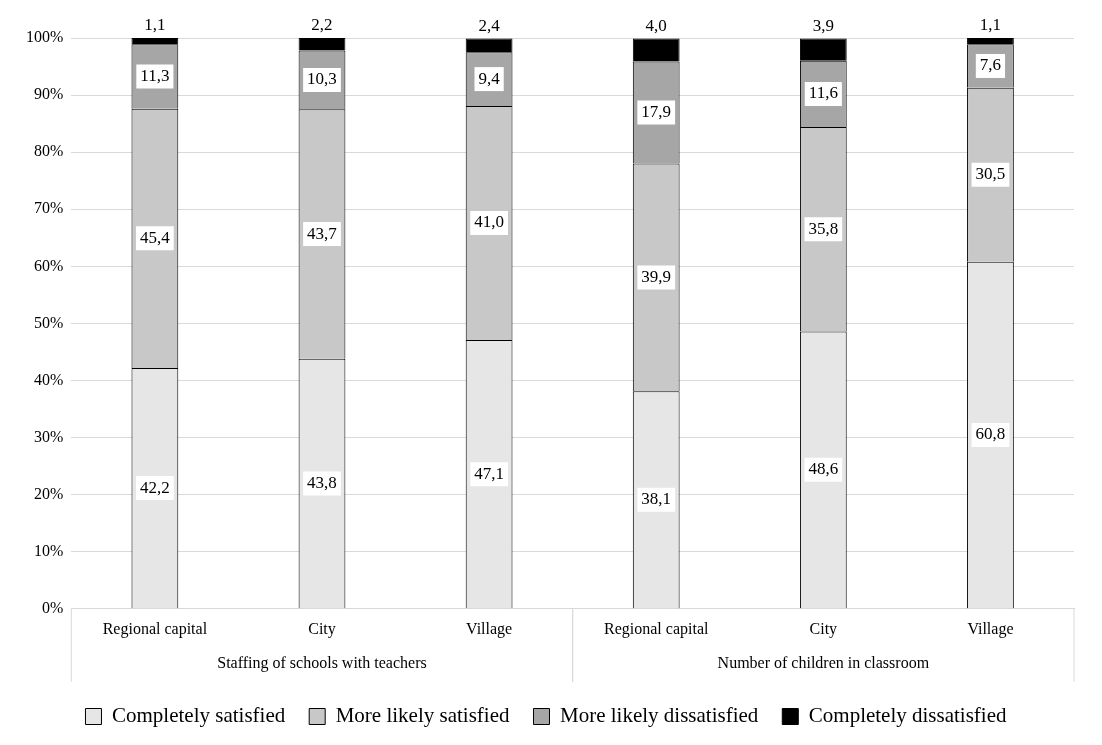  Describe the element at coordinates (49, 151) in the screenshot. I see `y-tick-label: 80%` at that location.